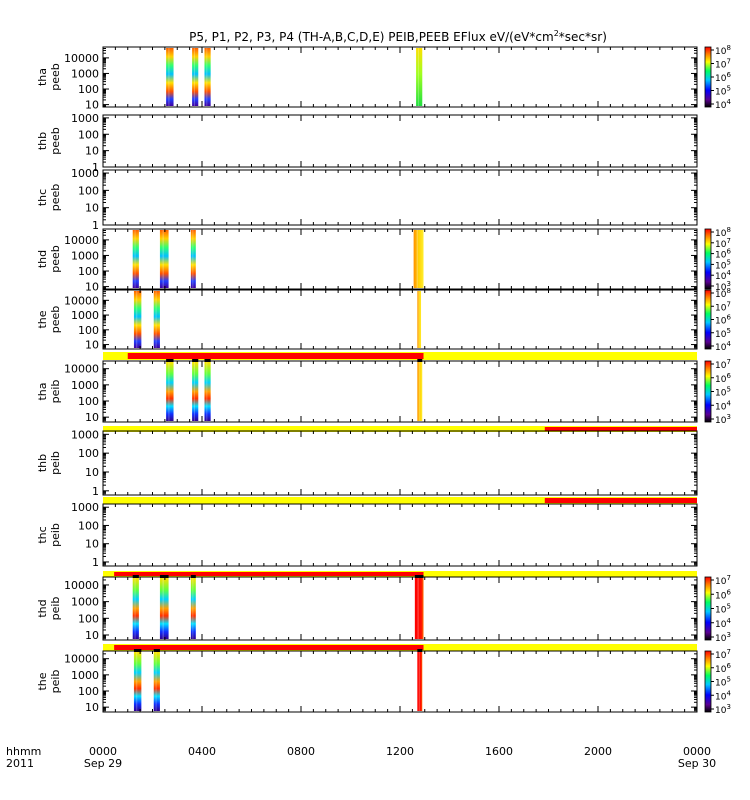 The width and height of the screenshot is (750, 800). Describe the element at coordinates (42, 534) in the screenshot. I see `y-axis-label: thc` at that location.